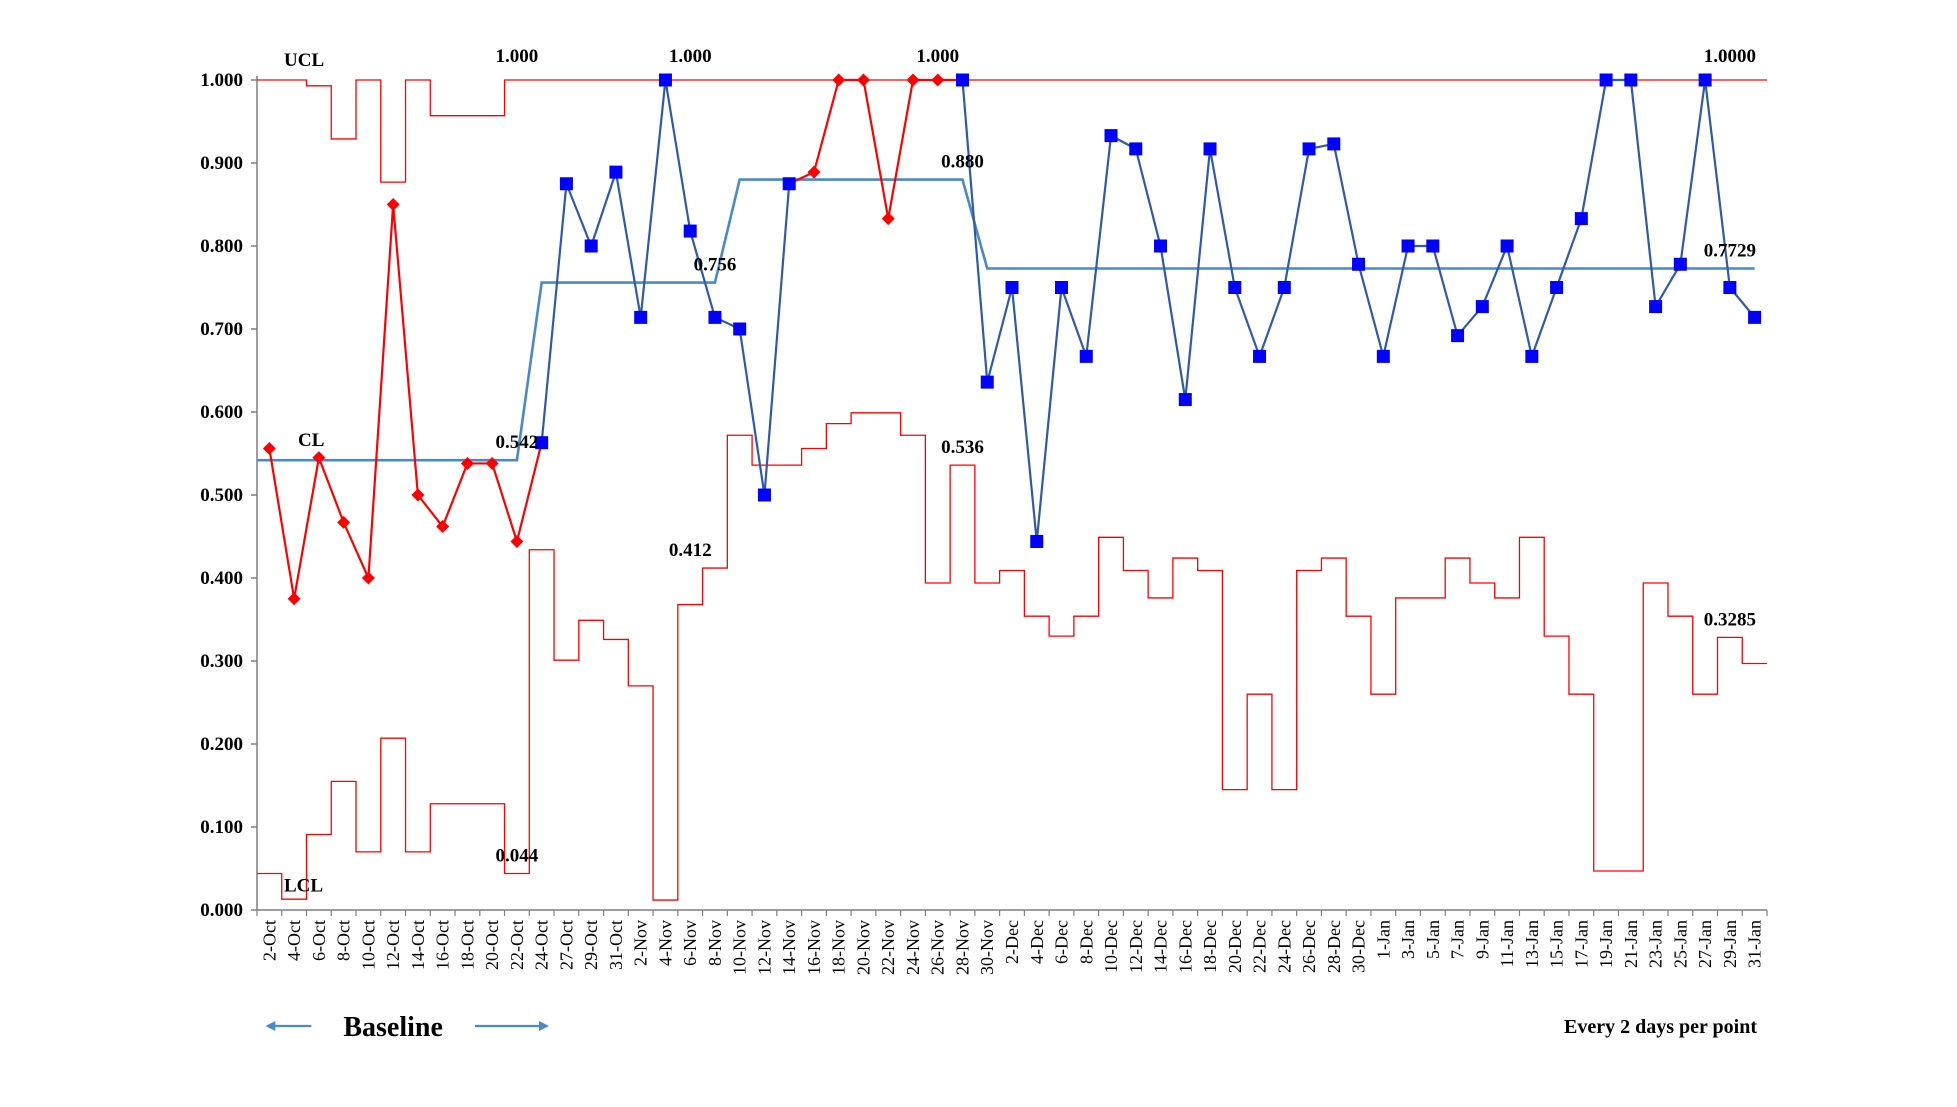 The height and width of the screenshot is (1107, 1957). I want to click on ucl-label: UCL, so click(304, 60).